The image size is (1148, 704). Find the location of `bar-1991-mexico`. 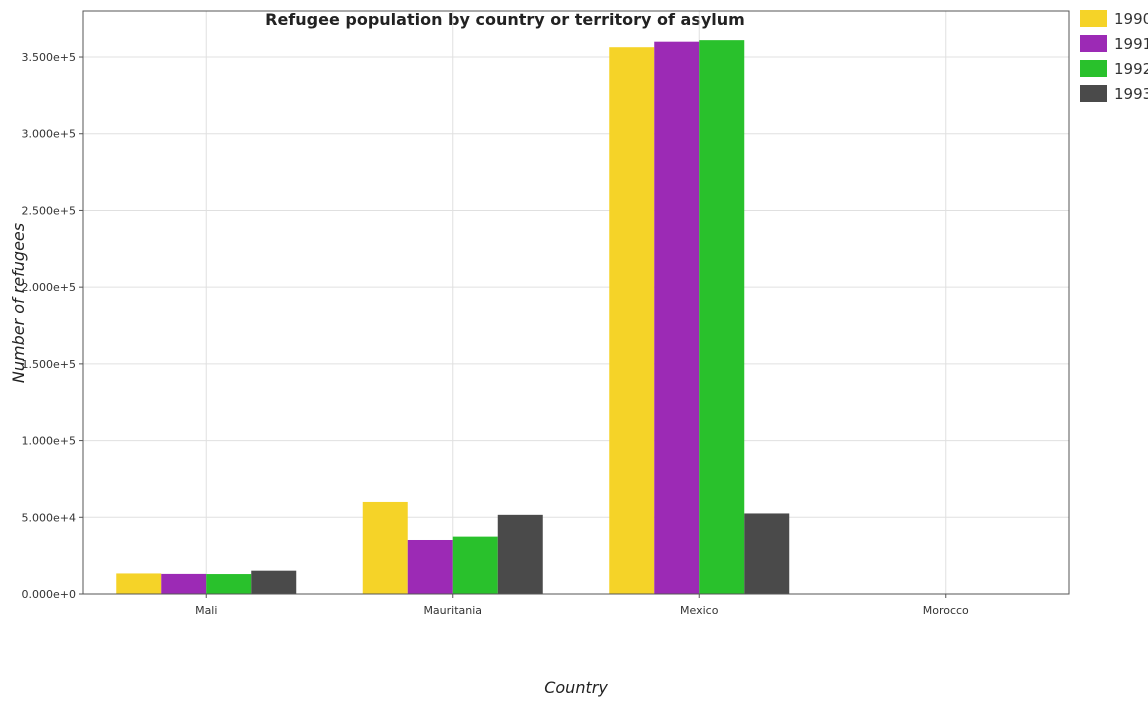

bar-1991-mexico is located at coordinates (676, 318).